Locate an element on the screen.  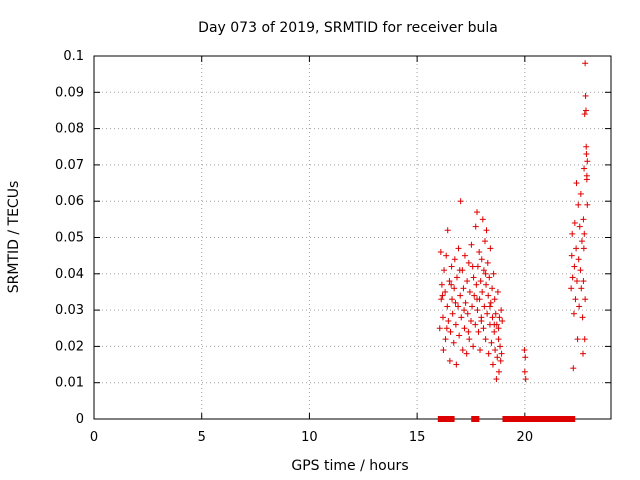
y-tick-label: 0.08 is located at coordinates (69, 129).